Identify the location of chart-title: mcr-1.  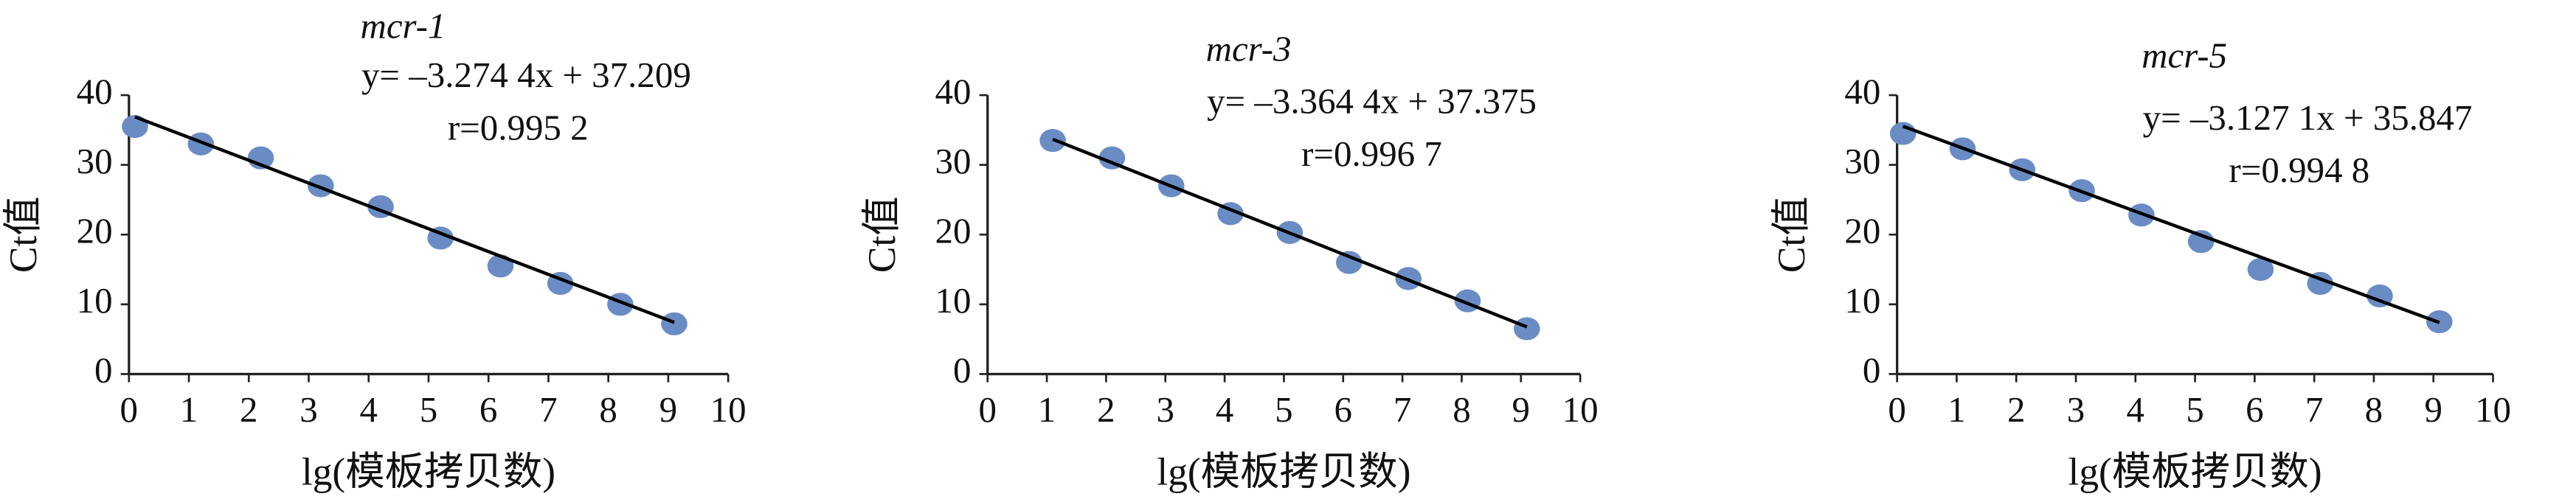
(403, 25).